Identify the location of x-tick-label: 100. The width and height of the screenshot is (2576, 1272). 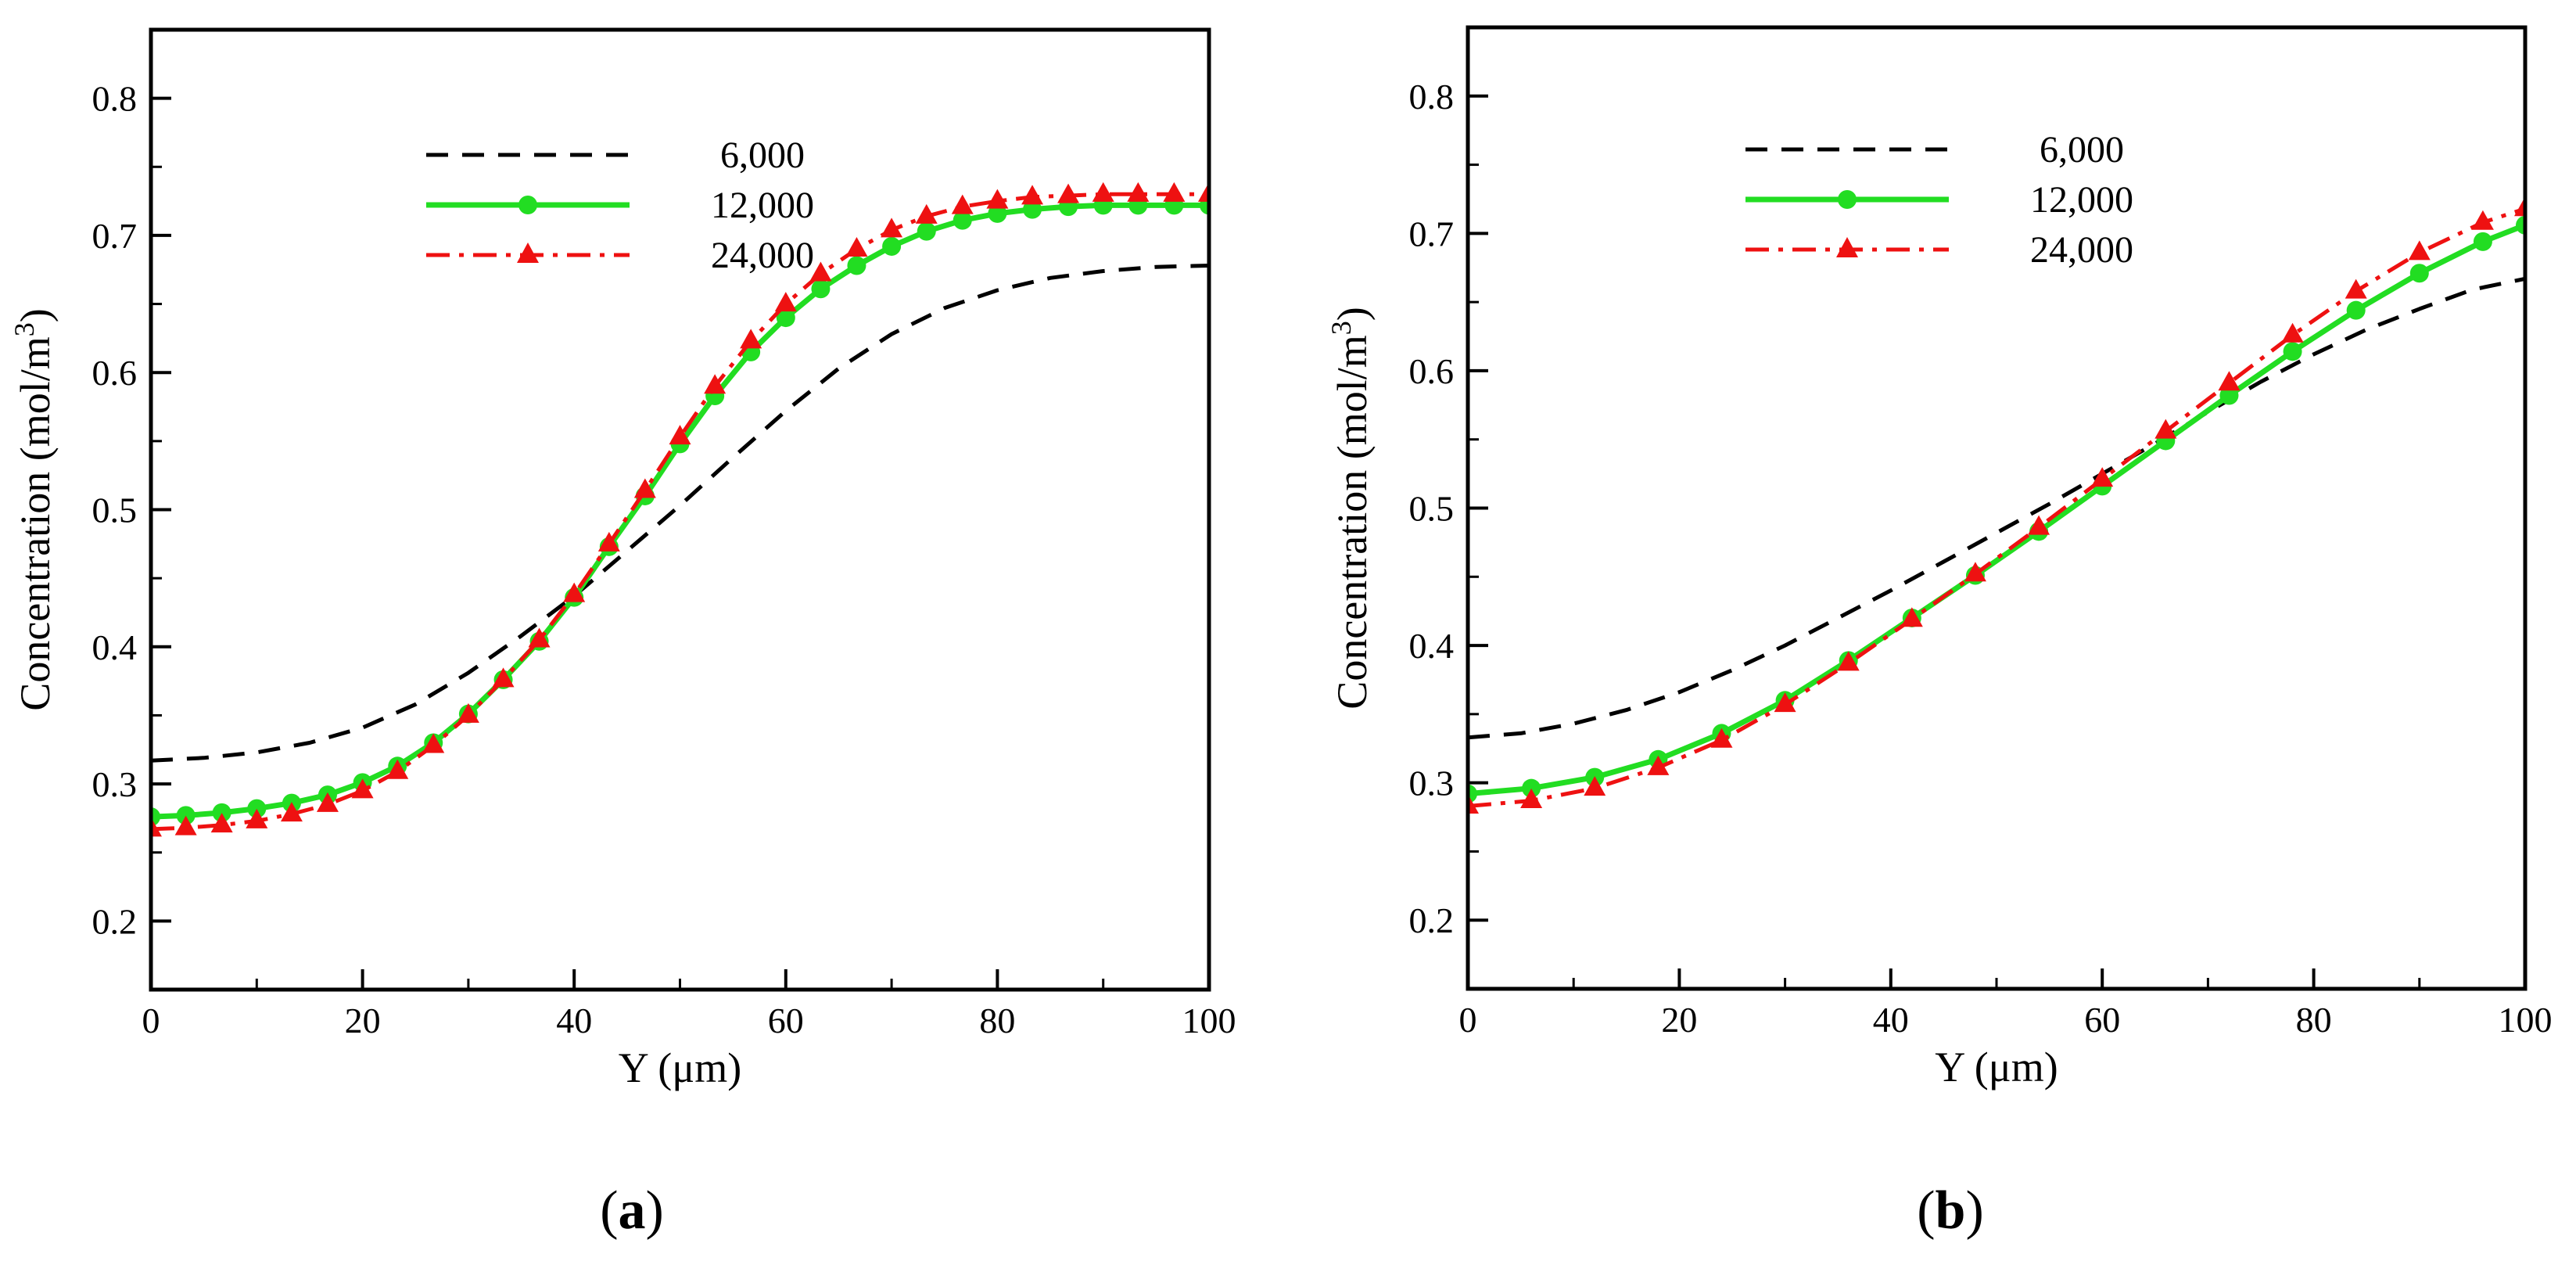
(2526, 1020).